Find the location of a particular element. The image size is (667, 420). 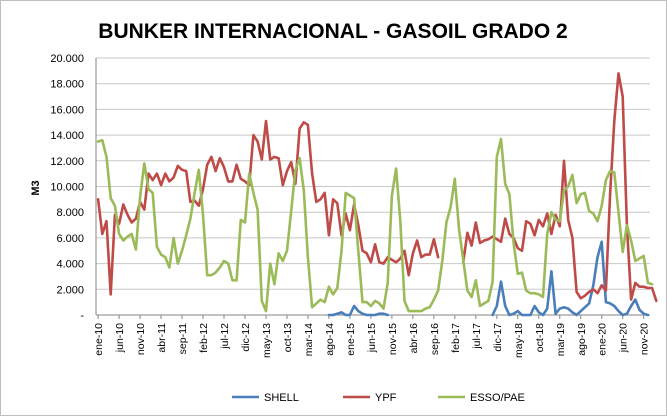

x-tick-label: feb-12 is located at coordinates (204, 338).